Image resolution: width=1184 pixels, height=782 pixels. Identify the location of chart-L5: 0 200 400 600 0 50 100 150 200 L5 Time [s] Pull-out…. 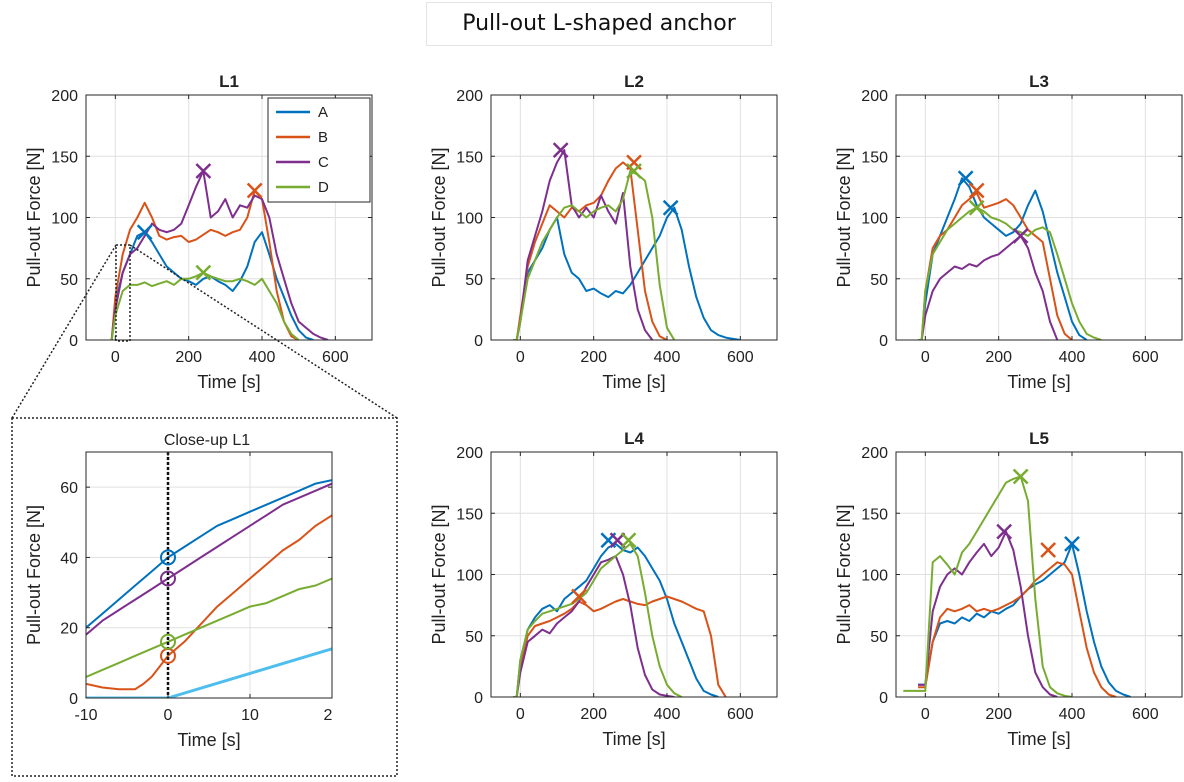
(1008, 589).